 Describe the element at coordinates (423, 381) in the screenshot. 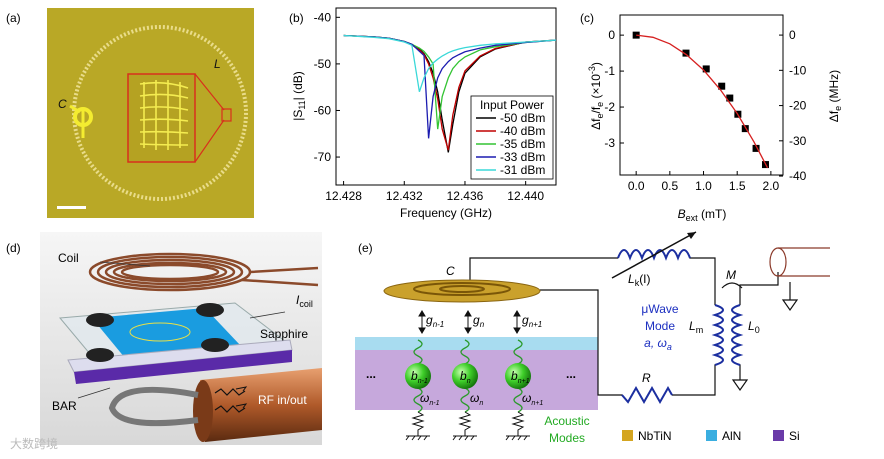

I see `phonon-label-part: n-1` at that location.